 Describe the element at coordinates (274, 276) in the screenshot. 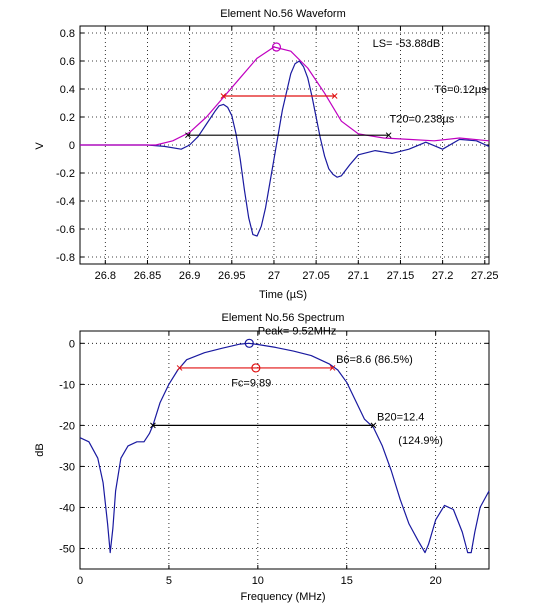

I see `x-tick-label: 27` at that location.